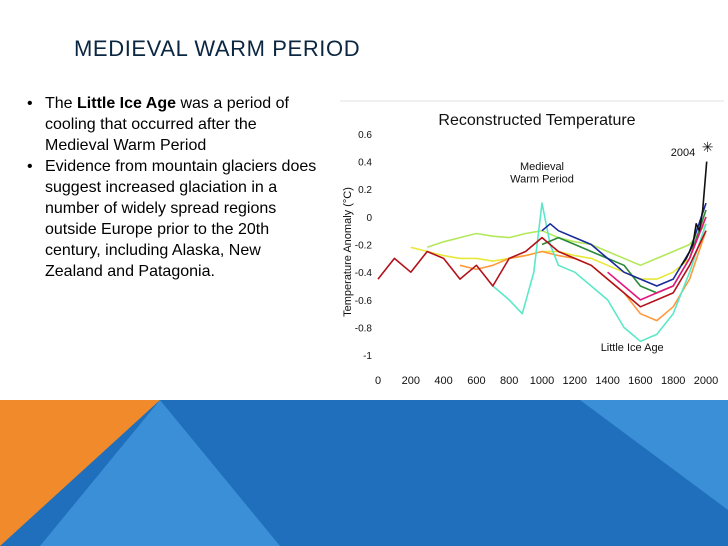  What do you see at coordinates (683, 153) in the screenshot?
I see `chart-annotation: 2004` at bounding box center [683, 153].